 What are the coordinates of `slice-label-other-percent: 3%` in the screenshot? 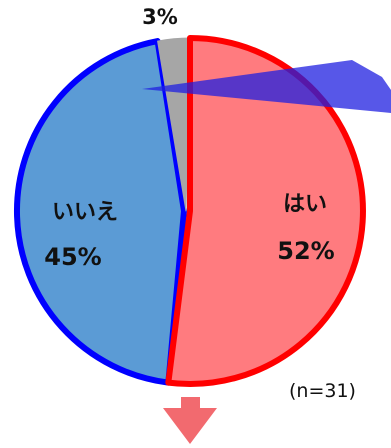 It's located at (160, 17).